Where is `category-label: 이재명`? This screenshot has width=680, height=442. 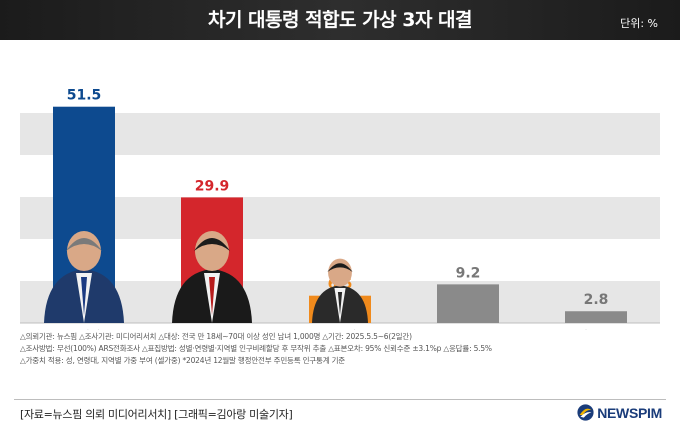
category-label: 이재명 is located at coordinates (83, 329).